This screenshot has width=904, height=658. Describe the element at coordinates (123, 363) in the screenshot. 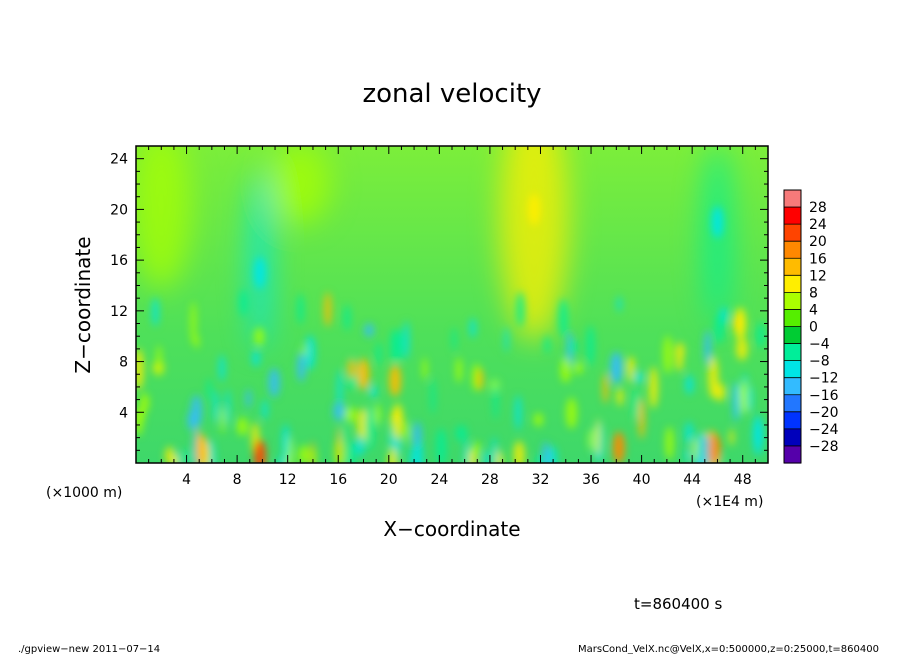

I see `y-tick-label: 8` at that location.